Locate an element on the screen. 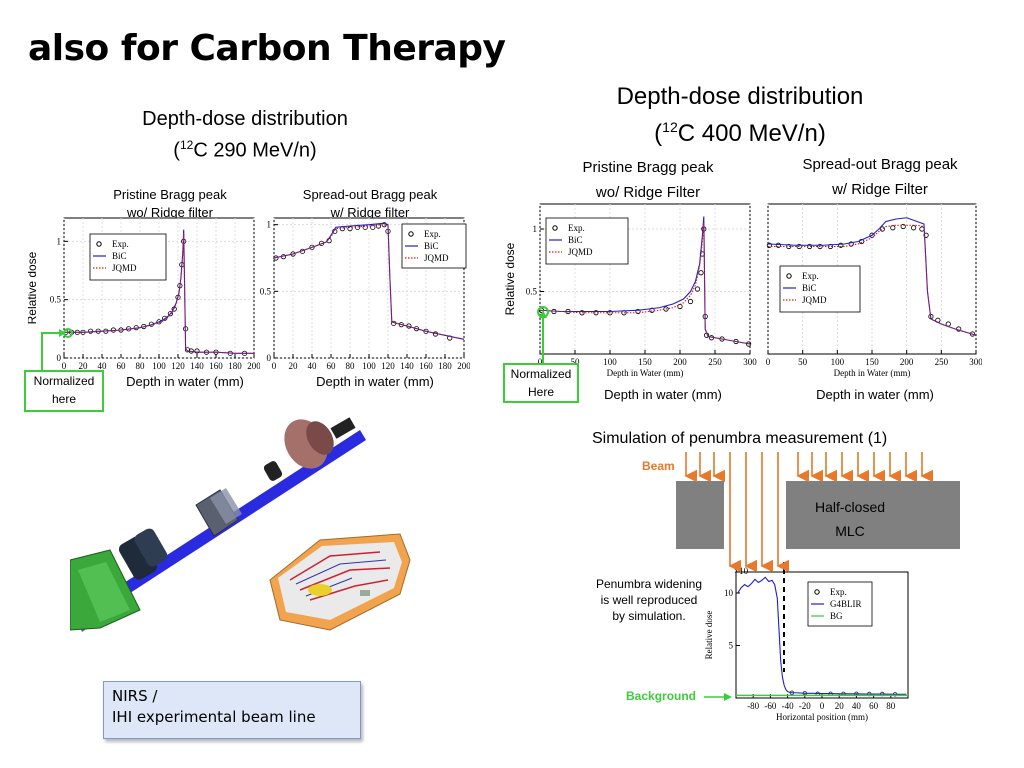 This screenshot has height=768, width=1024. right-header-line2: (12C 400 MeV/n) is located at coordinates (740, 133).